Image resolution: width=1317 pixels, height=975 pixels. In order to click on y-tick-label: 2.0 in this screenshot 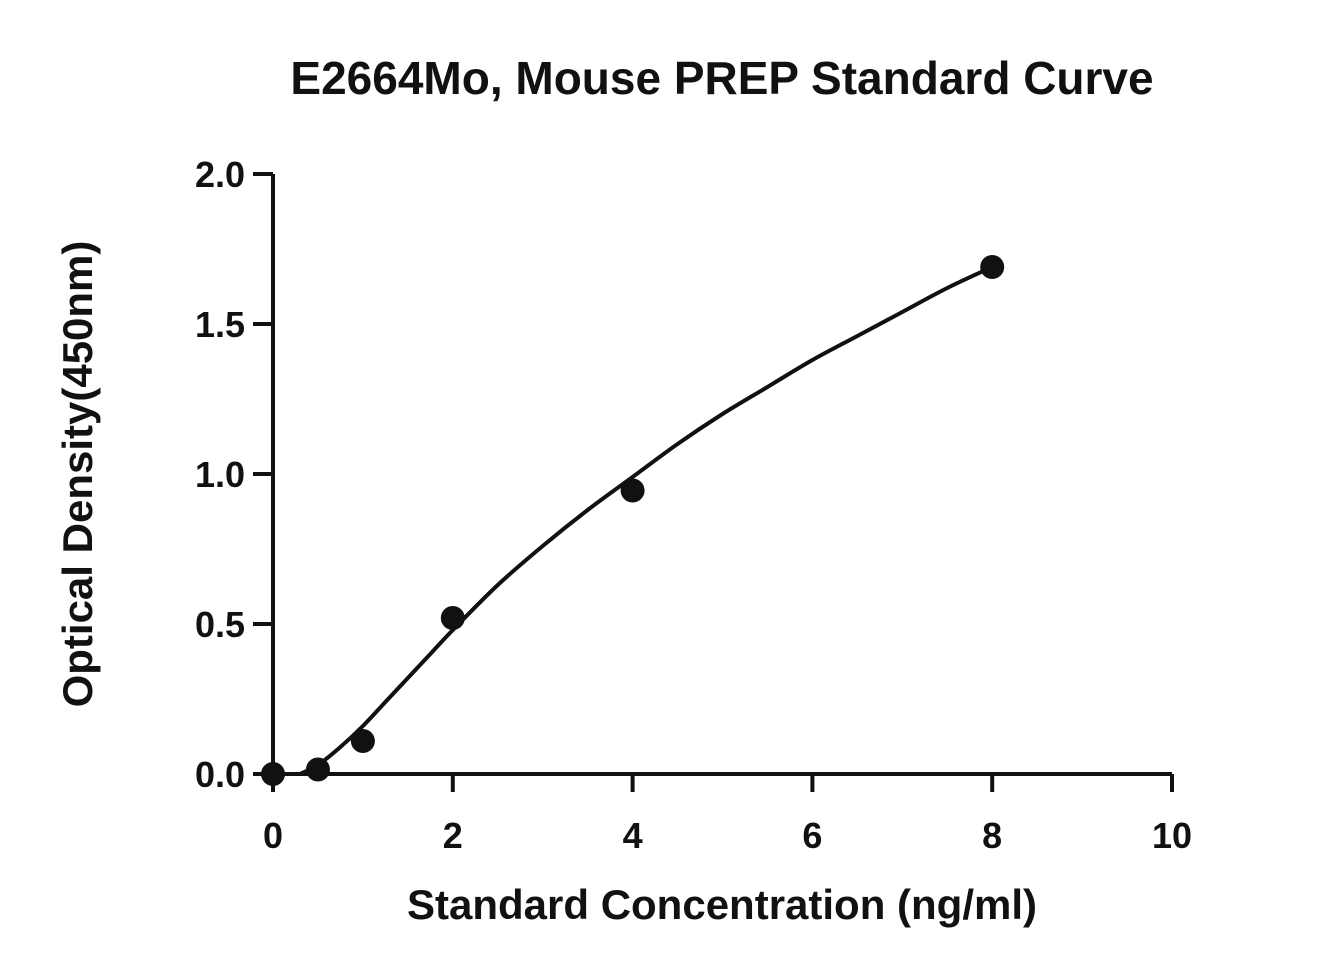, I will do `click(220, 174)`.